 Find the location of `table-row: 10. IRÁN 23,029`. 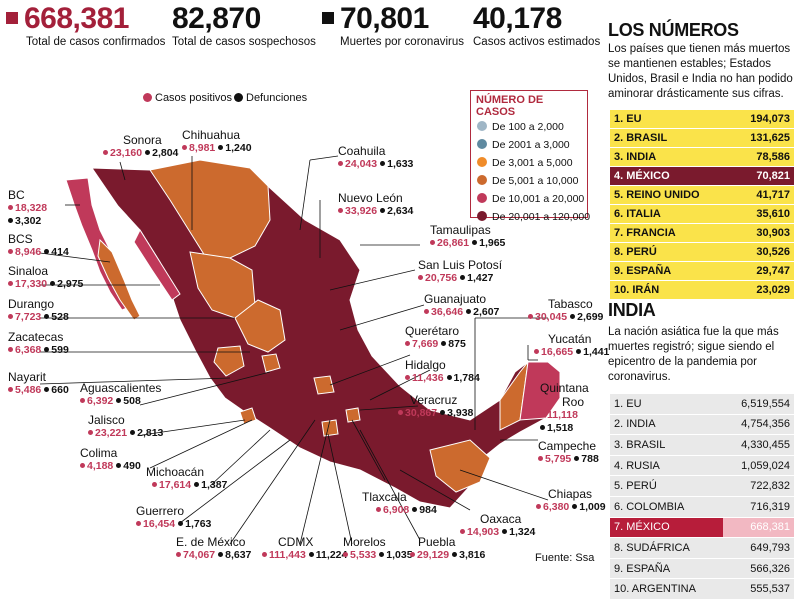

table-row: 10. IRÁN 23,029 is located at coordinates (702, 290).